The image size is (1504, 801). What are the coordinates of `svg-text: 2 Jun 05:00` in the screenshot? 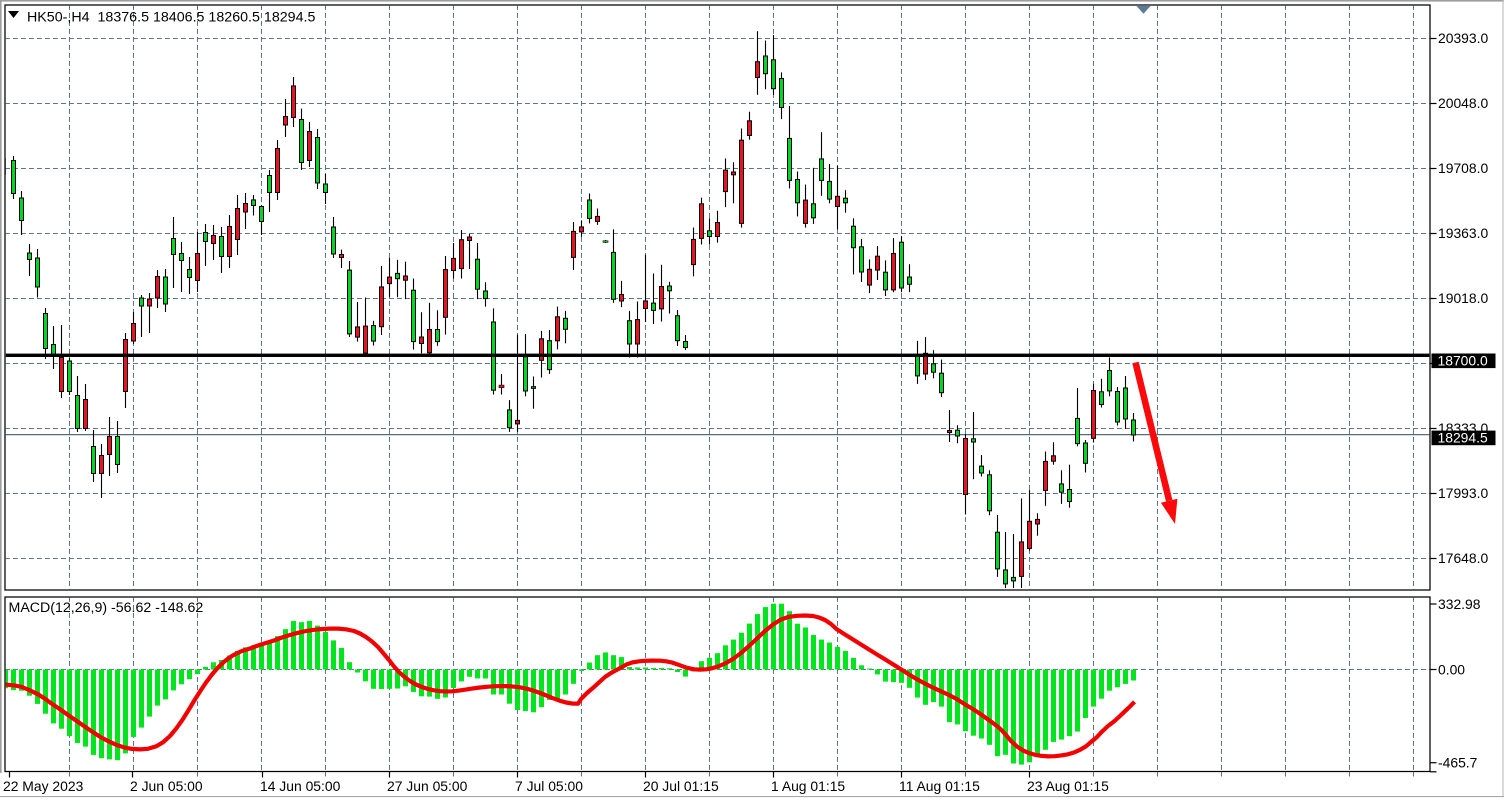 It's located at (166, 786).